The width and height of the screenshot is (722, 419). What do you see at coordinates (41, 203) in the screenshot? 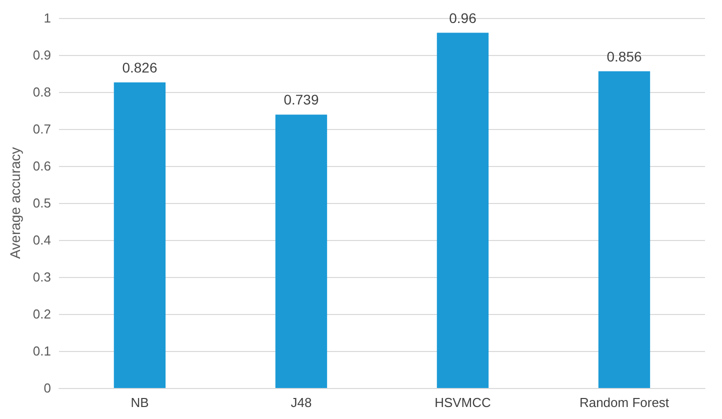
I see `y-tick-label: 0.5` at bounding box center [41, 203].